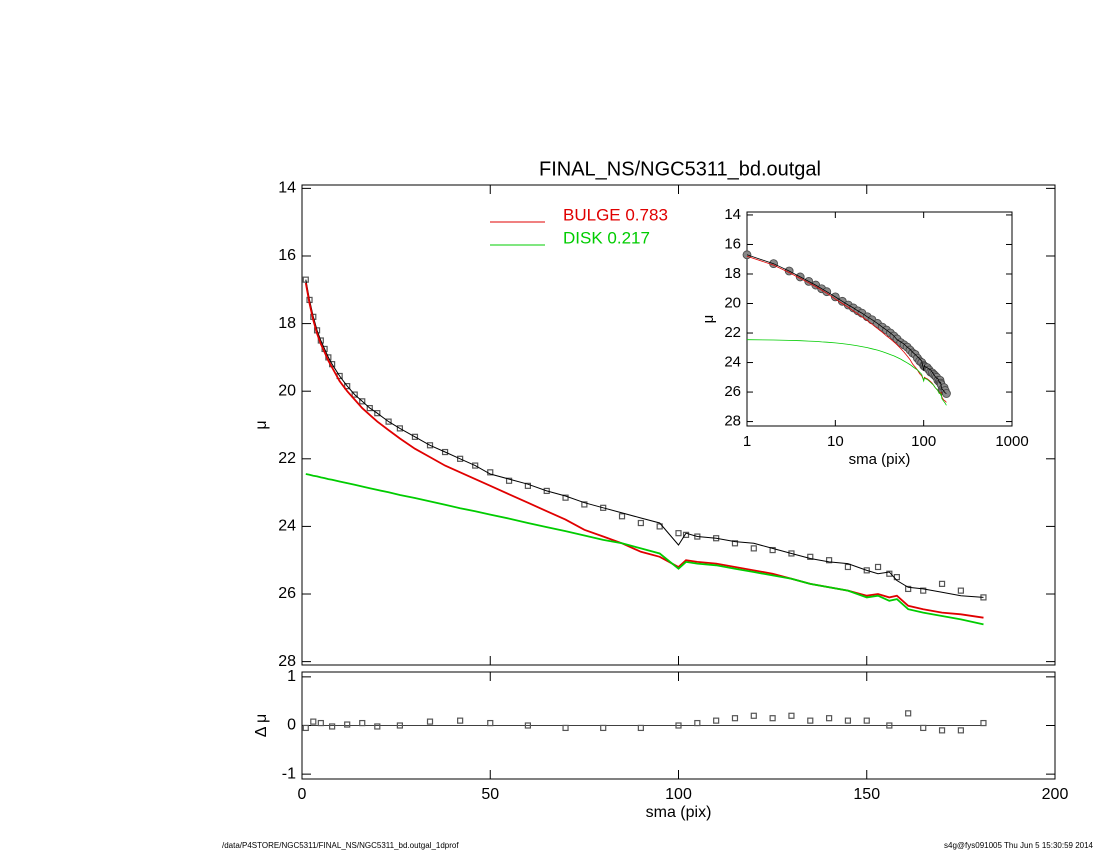 This screenshot has height=850, width=1100. Describe the element at coordinates (680, 169) in the screenshot. I see `chart-title: FINAL_NS/NGC5311_bd.outgal` at that location.